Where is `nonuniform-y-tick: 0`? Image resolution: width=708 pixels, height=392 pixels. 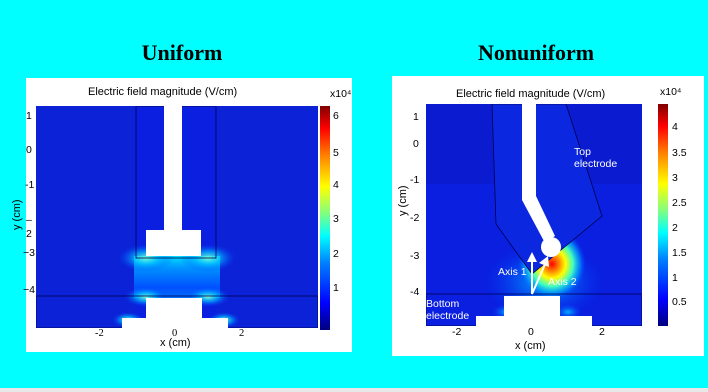 nonuniform-y-tick: 0 is located at coordinates (416, 144).